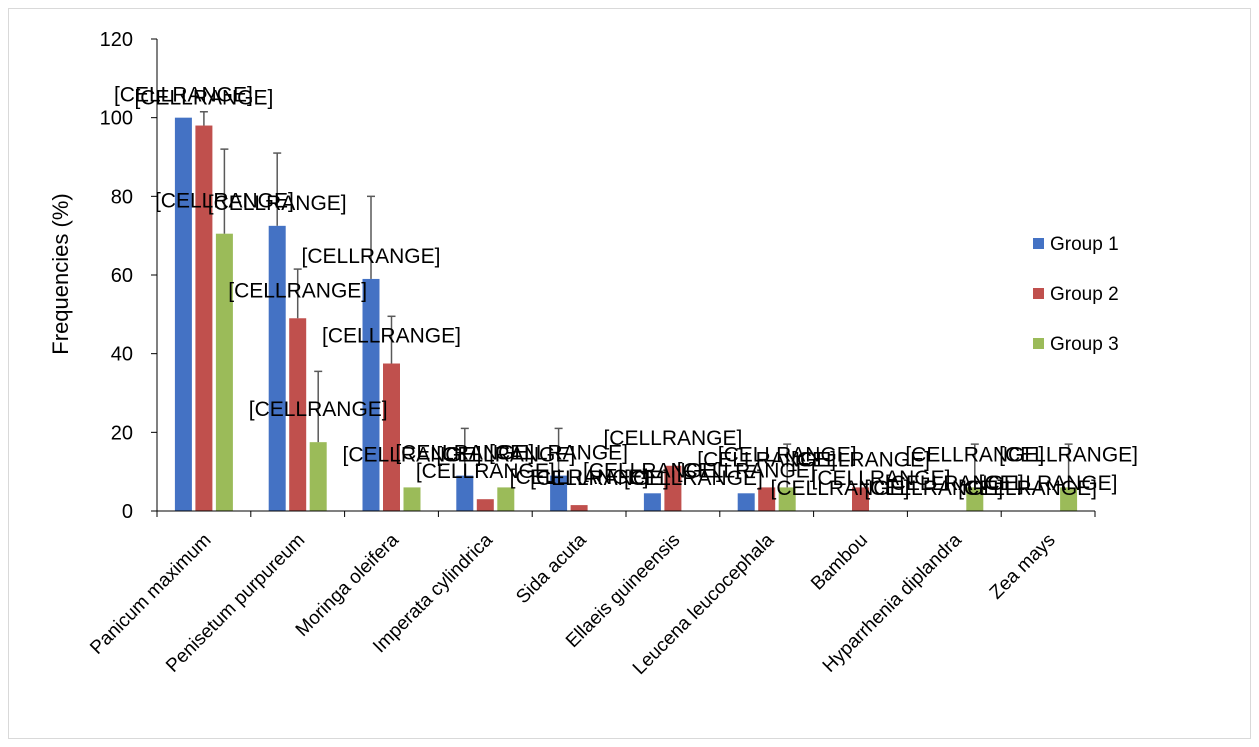  I want to click on x-category-label: Bambou, so click(839, 562).